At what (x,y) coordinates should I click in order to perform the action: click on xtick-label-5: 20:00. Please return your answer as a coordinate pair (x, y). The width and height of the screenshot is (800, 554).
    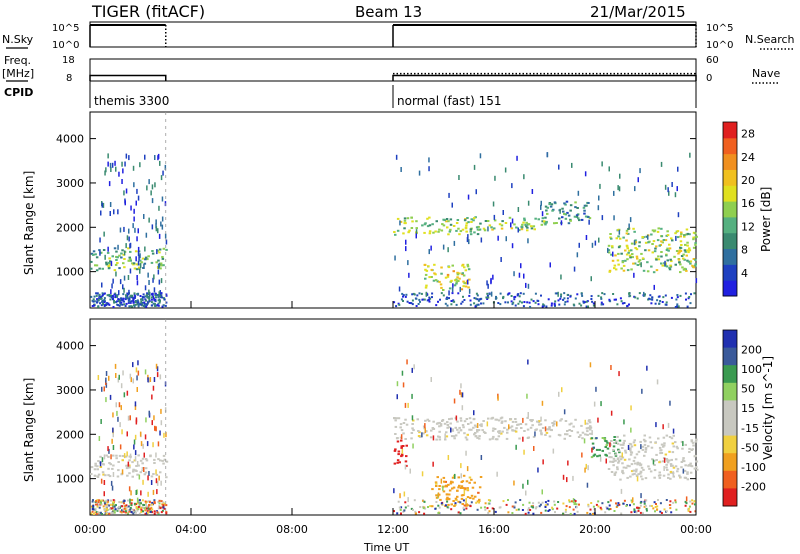
    Looking at the image, I should click on (595, 529).